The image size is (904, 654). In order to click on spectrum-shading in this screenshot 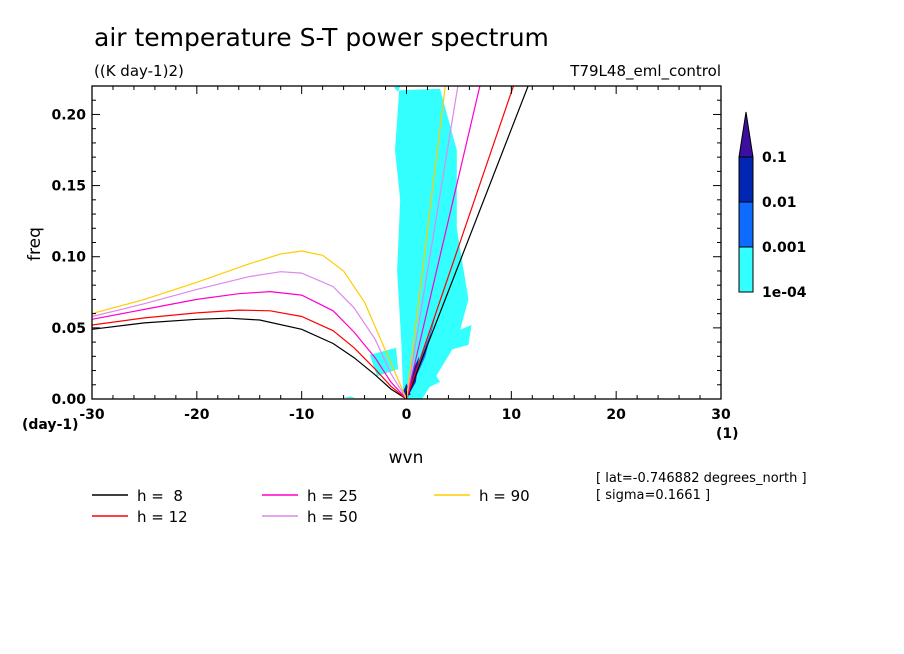, I will do `click(407, 242)`.